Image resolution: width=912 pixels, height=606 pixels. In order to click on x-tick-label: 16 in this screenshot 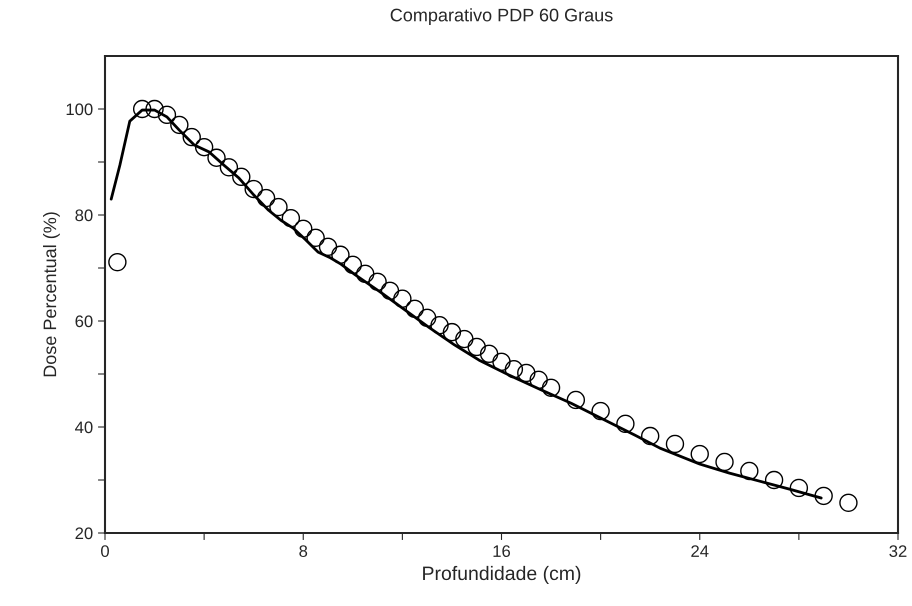, I will do `click(502, 551)`.